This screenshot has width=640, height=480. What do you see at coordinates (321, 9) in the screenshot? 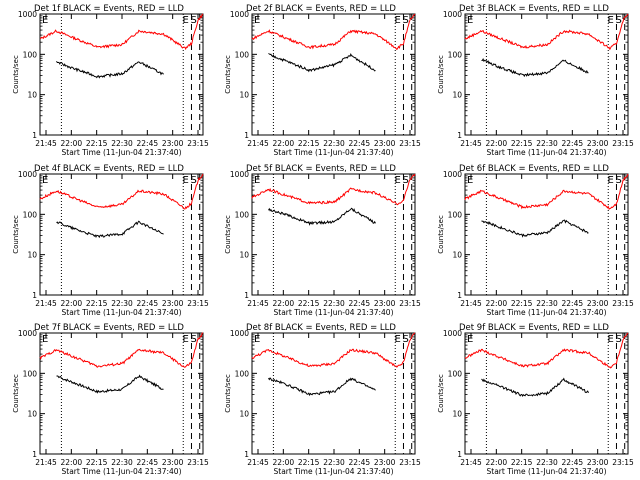
I see `chart-title: Det 2f BLACK = Events, RED = LLD` at bounding box center [321, 9].